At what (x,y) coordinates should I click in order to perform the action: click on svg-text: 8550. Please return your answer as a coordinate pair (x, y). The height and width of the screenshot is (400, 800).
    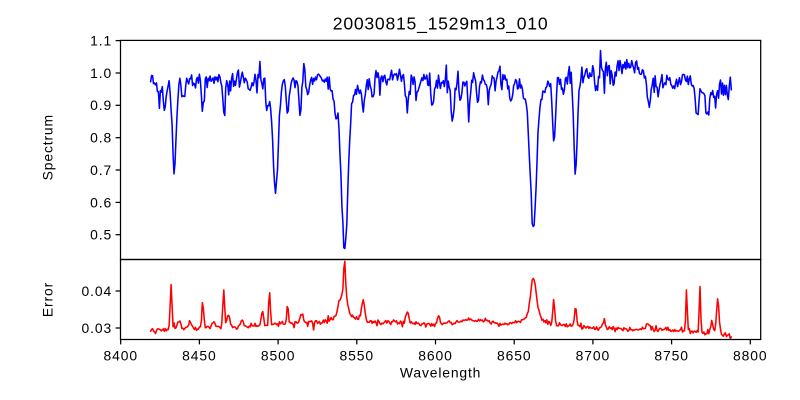
    Looking at the image, I should click on (357, 356).